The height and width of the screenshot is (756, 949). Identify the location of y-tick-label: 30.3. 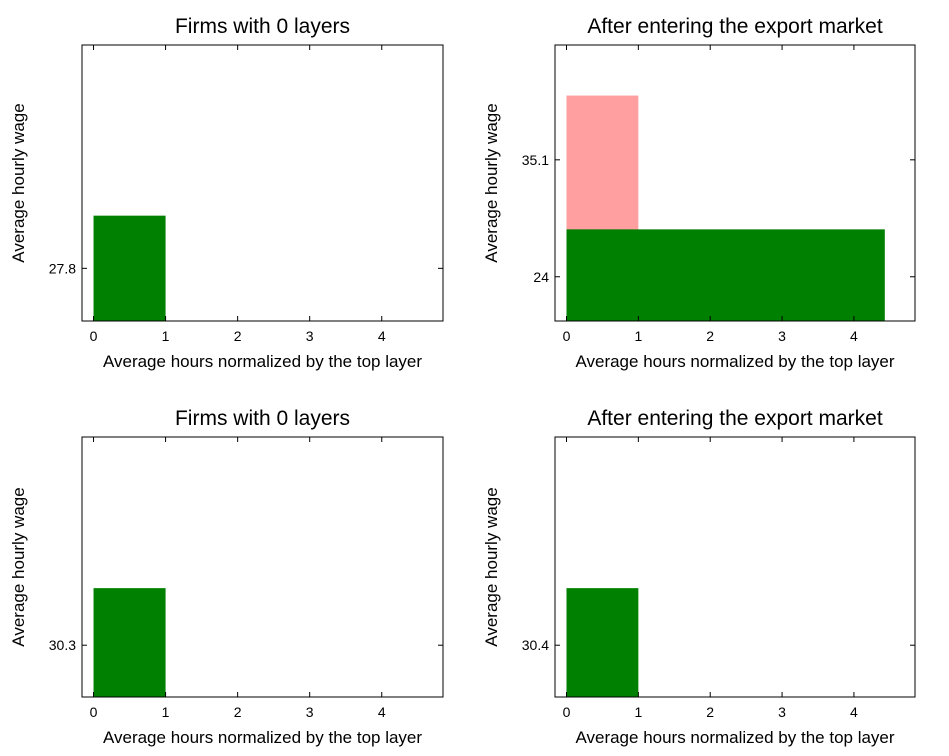
(62, 645).